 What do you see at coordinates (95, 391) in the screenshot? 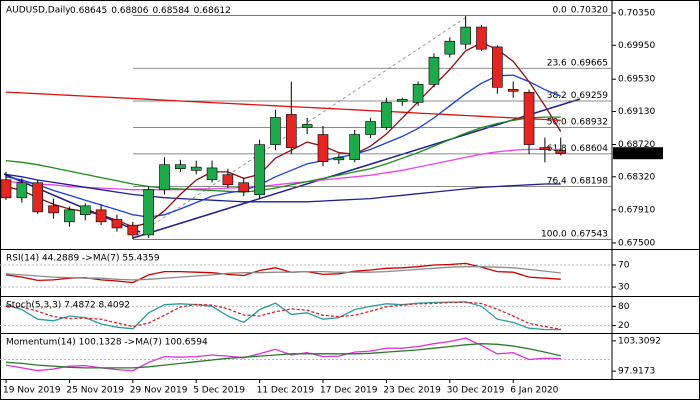
I see `x-tick-label: 25 Nov 2019` at bounding box center [95, 391].